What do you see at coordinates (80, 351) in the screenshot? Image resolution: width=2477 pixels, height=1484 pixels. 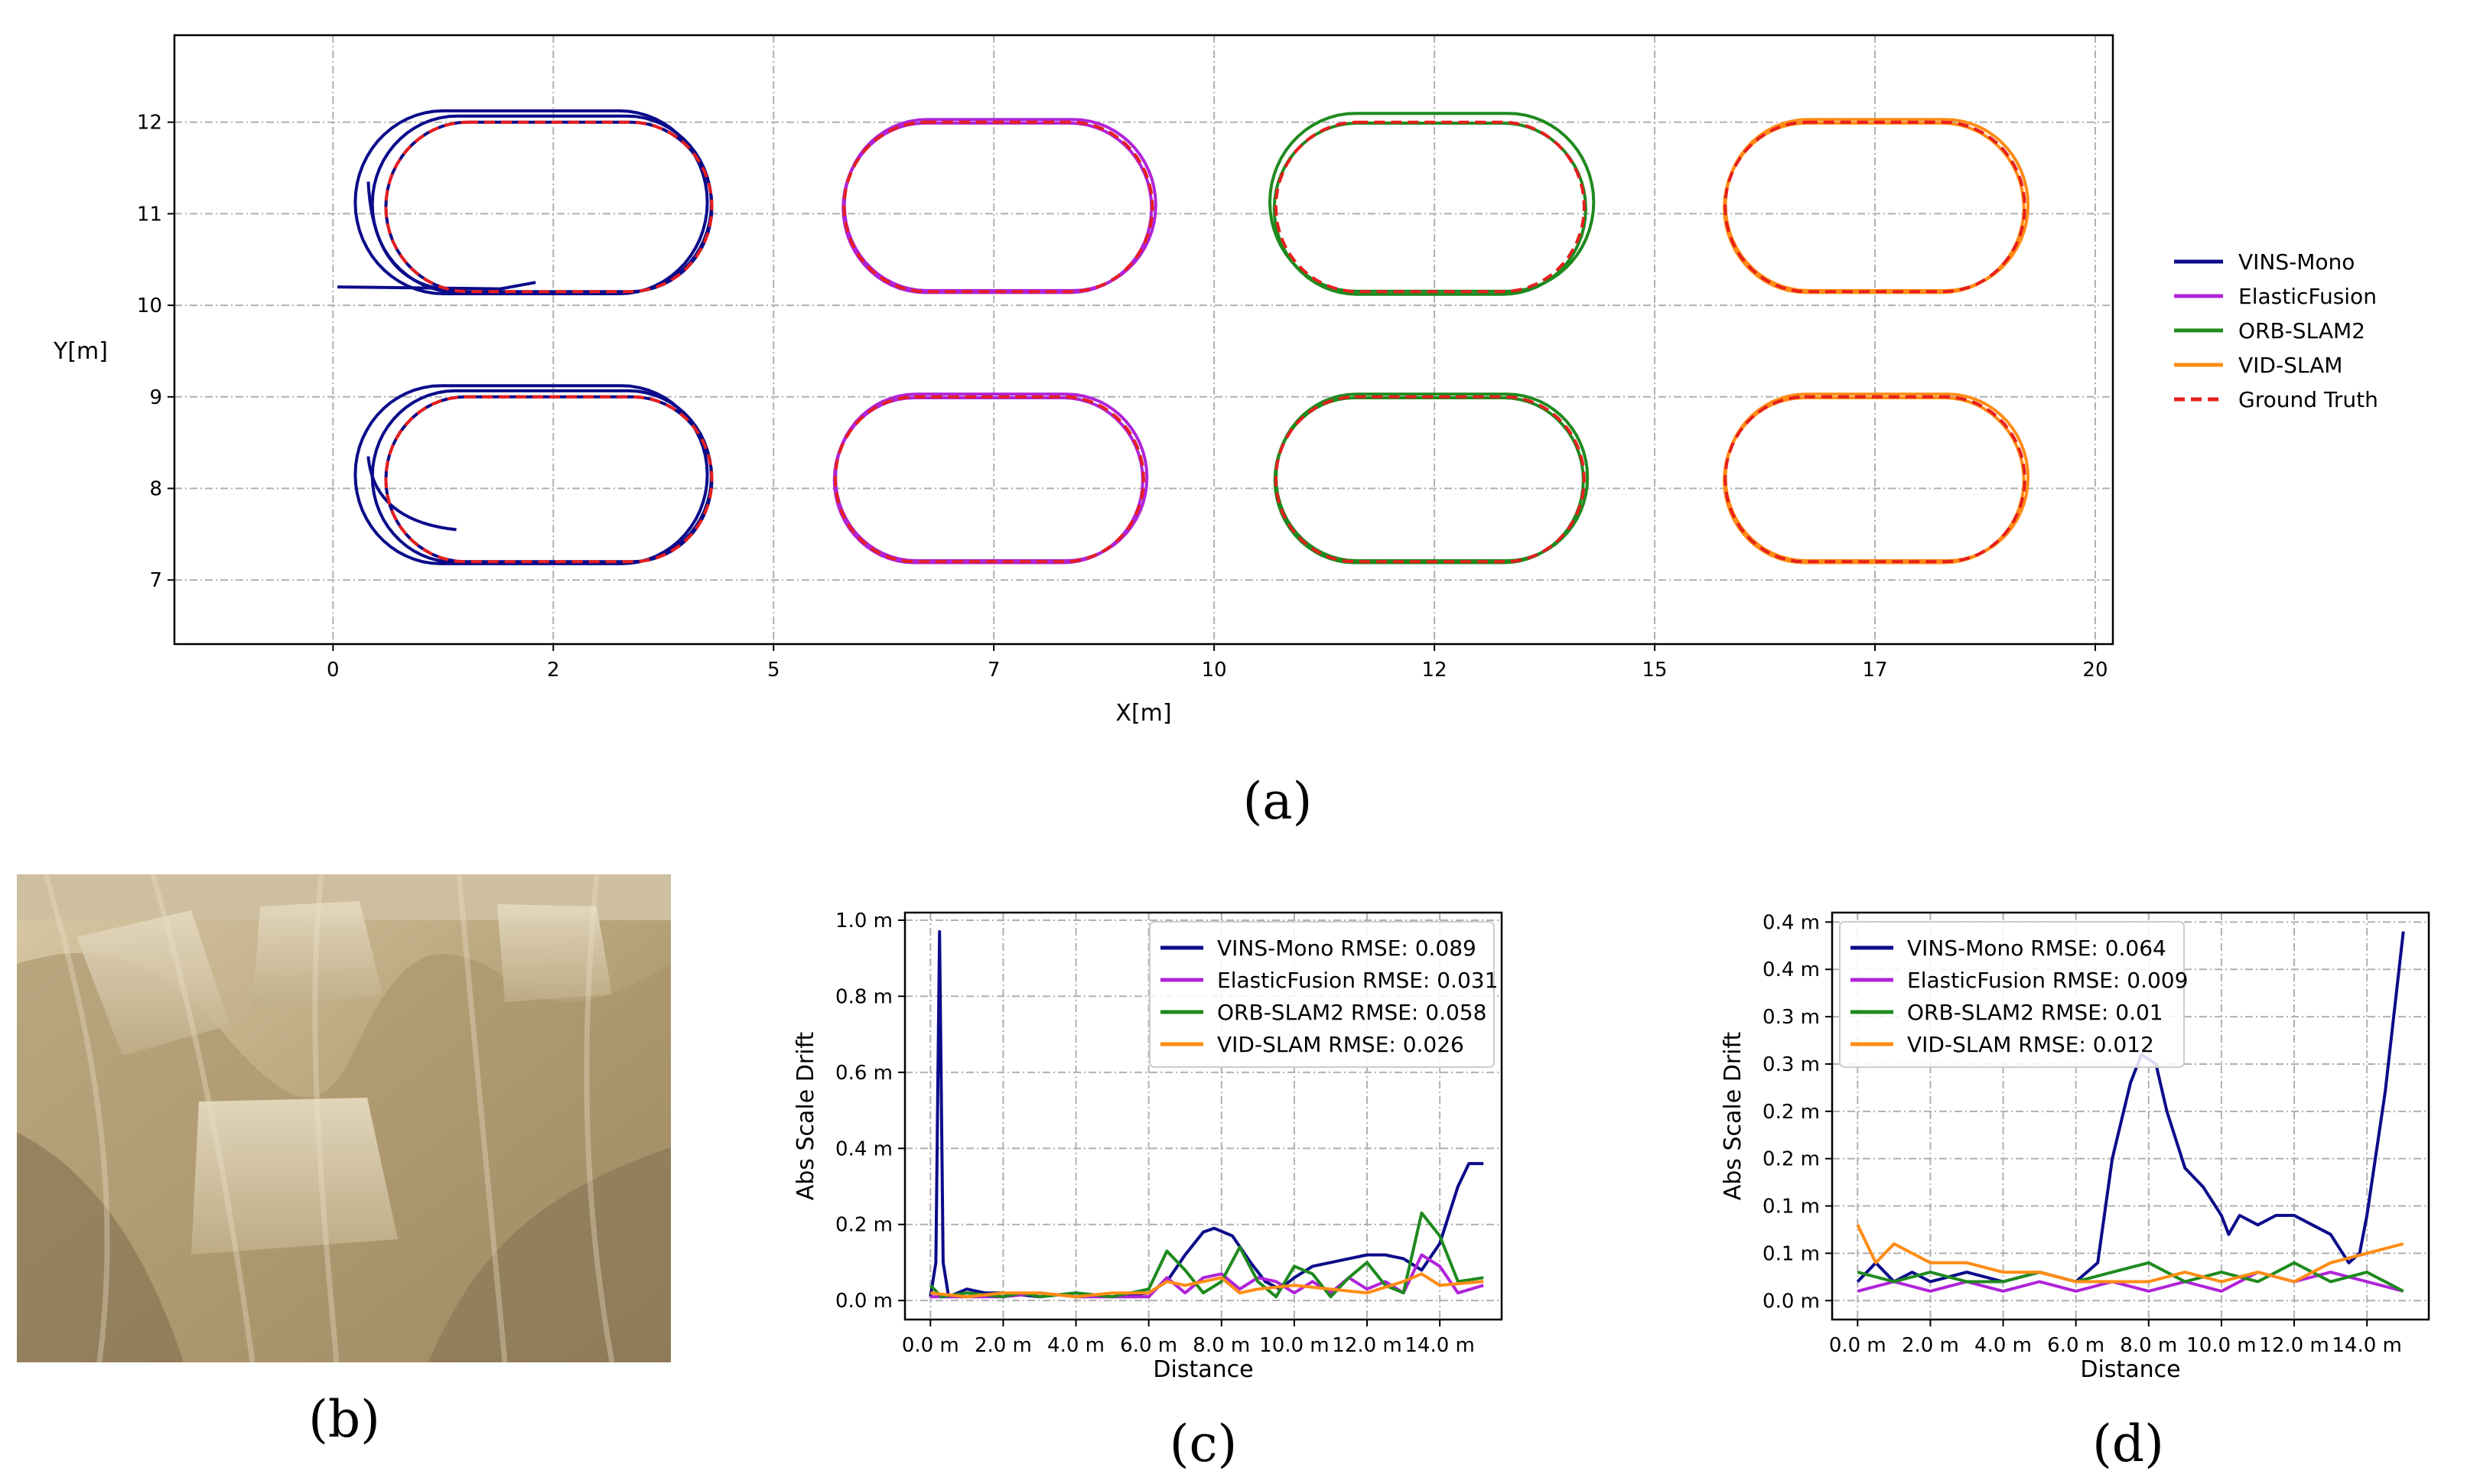 I see `y-axis-label: Y[m]` at bounding box center [80, 351].